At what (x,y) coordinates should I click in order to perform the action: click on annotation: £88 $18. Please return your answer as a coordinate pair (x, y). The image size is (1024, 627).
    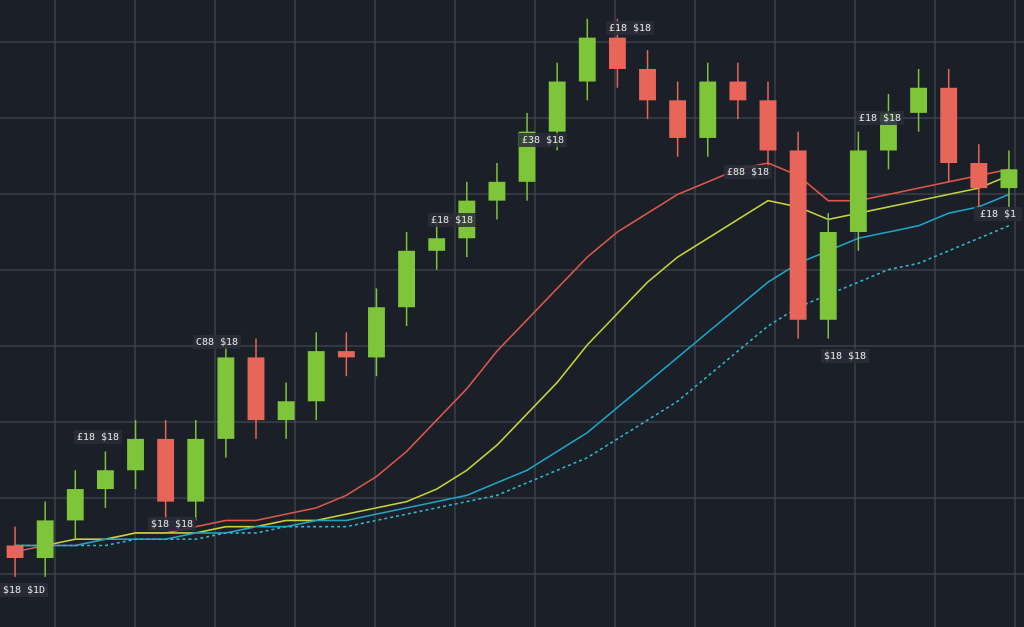
    Looking at the image, I should click on (748, 172).